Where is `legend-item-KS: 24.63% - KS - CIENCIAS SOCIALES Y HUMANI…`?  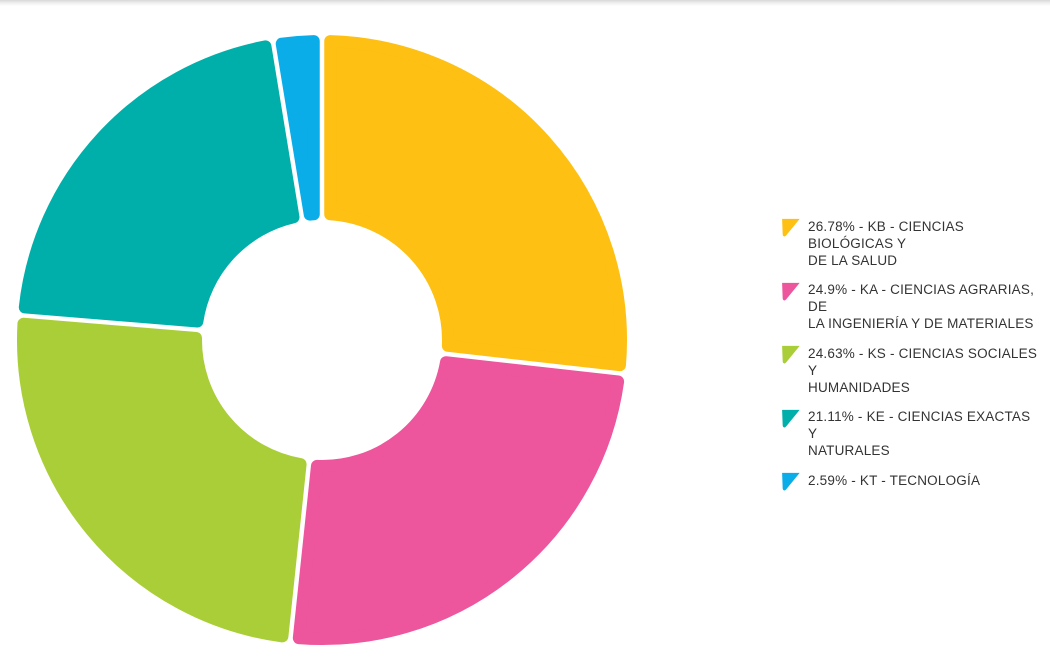 legend-item-KS: 24.63% - KS - CIENCIAS SOCIALES Y HUMANI… is located at coordinates (909, 370).